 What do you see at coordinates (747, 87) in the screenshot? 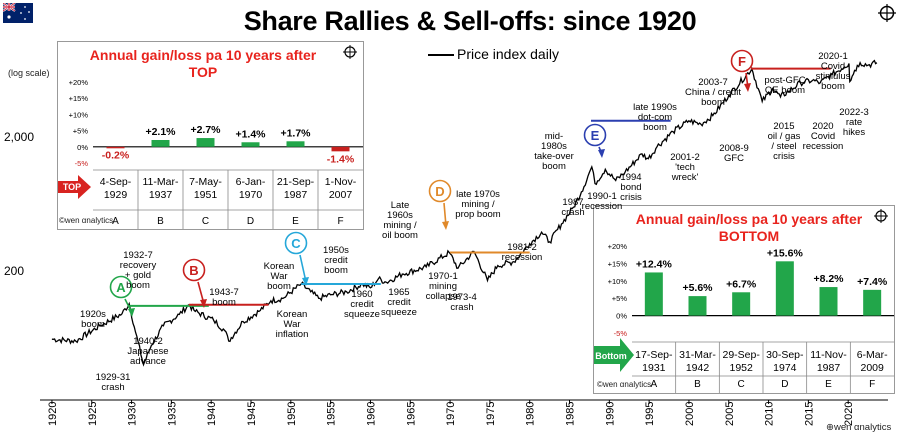
I see `period-arrow-head` at bounding box center [747, 87].